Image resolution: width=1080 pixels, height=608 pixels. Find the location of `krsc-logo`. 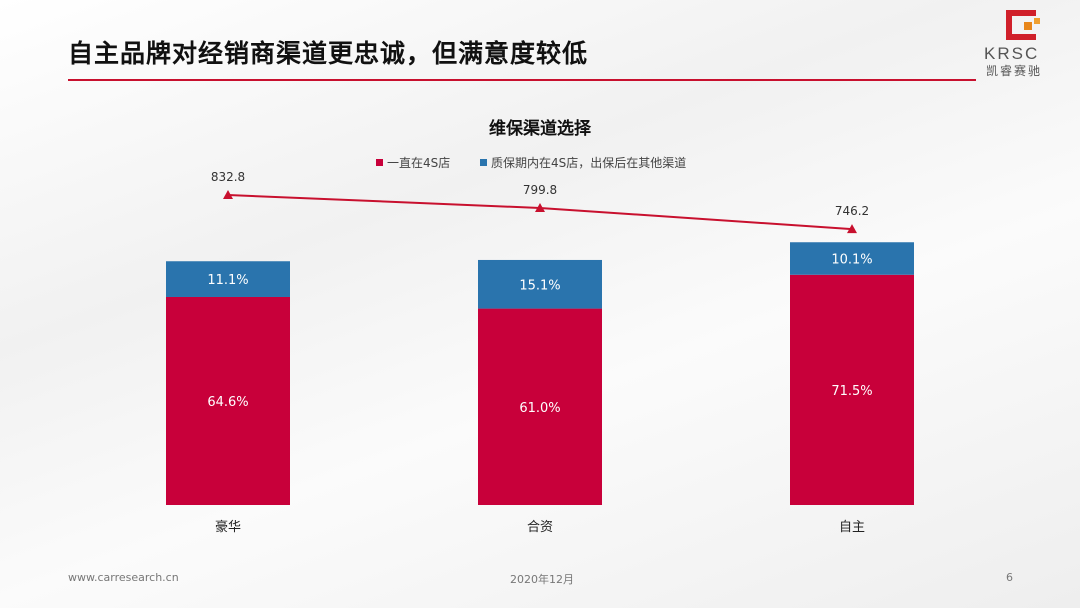

krsc-logo is located at coordinates (1023, 25).